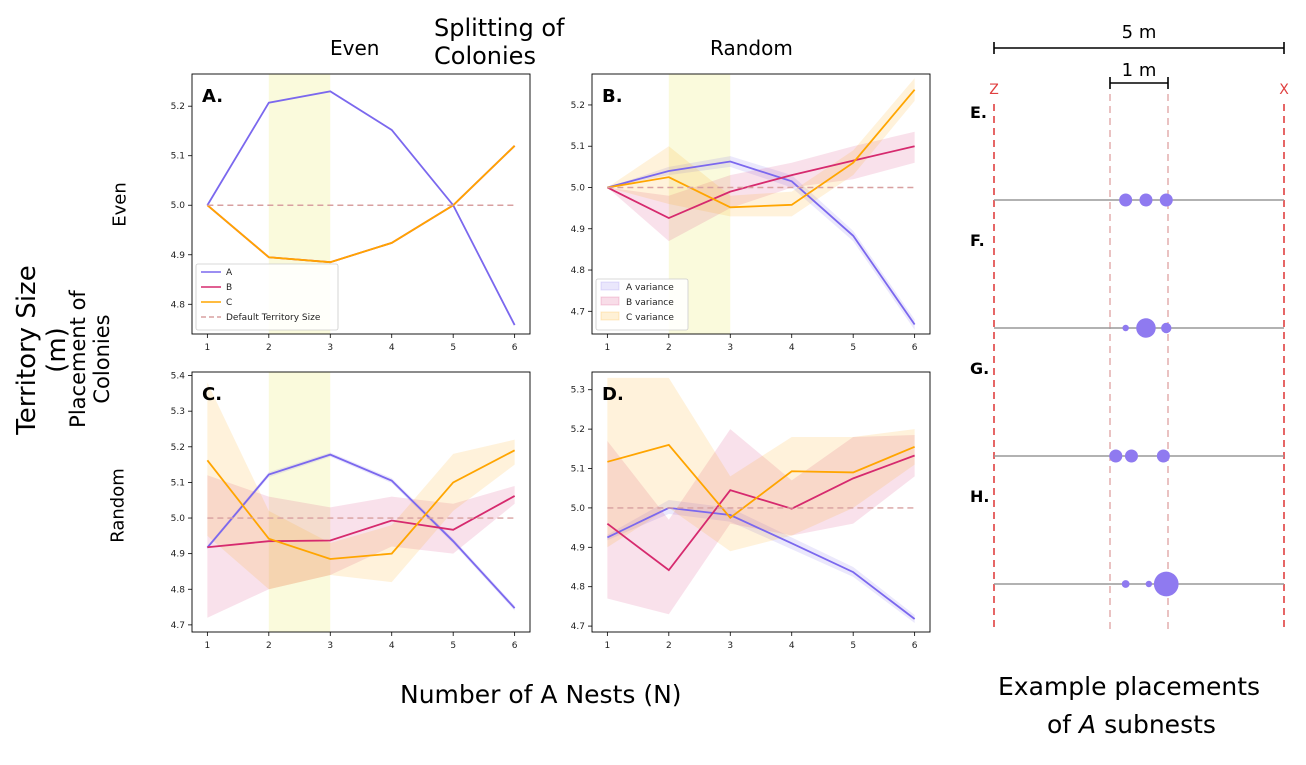  What do you see at coordinates (650, 318) in the screenshot?
I see `legend-entry: C variance` at bounding box center [650, 318].